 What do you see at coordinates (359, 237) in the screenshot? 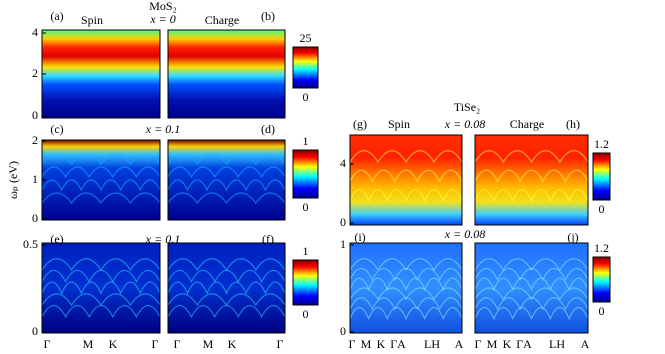
I see `panel-label: (i)` at bounding box center [359, 237].